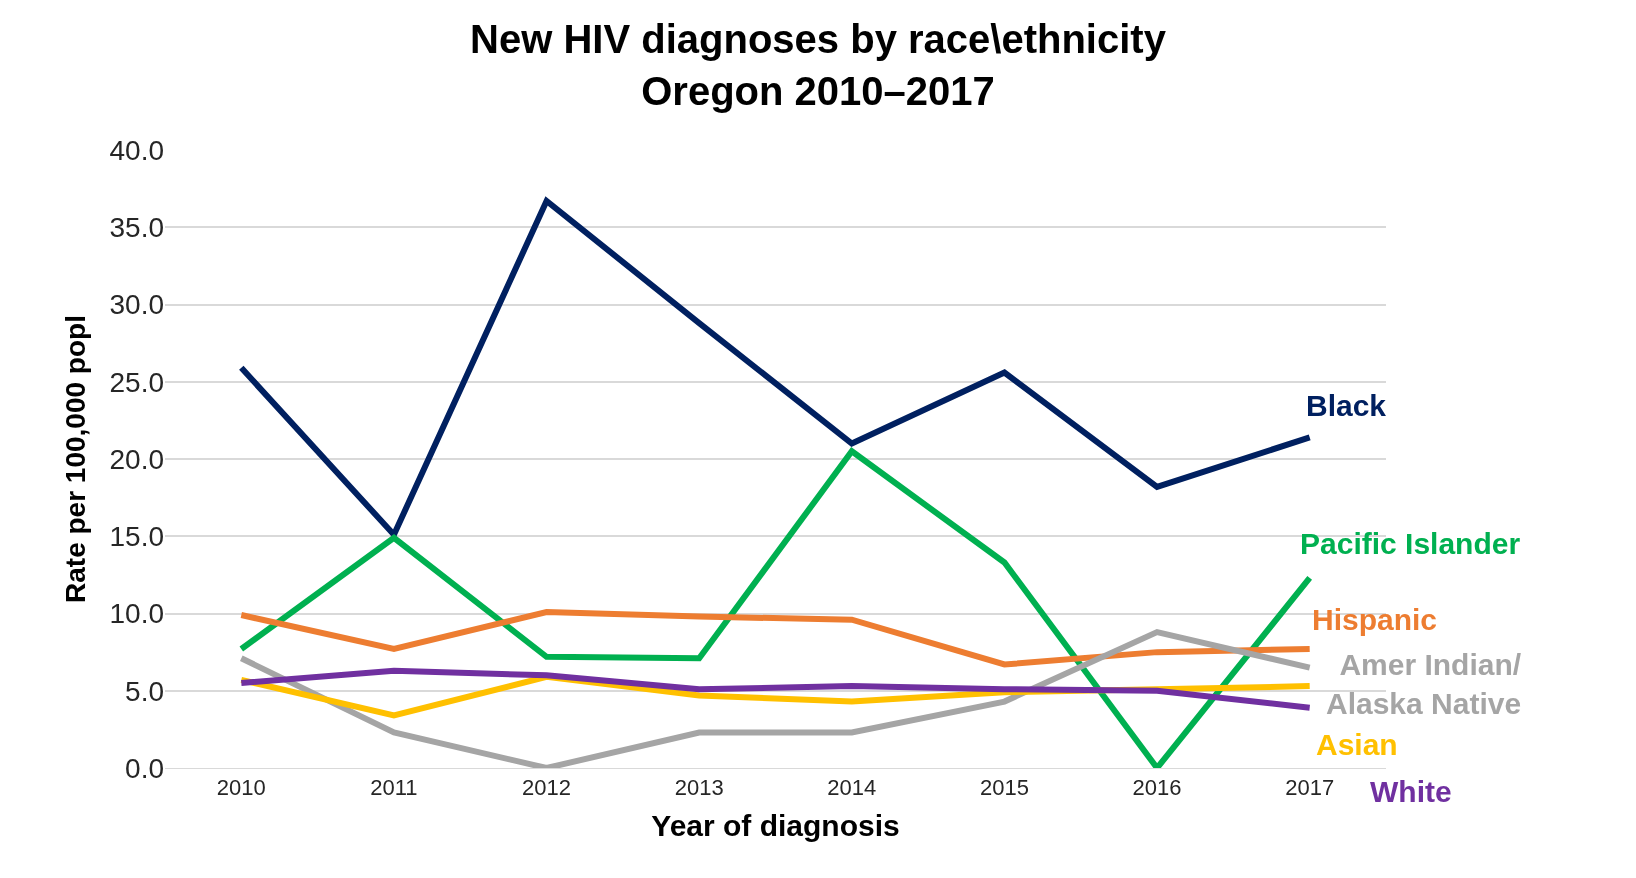  Describe the element at coordinates (852, 788) in the screenshot. I see `x-tick-label: 2014` at that location.